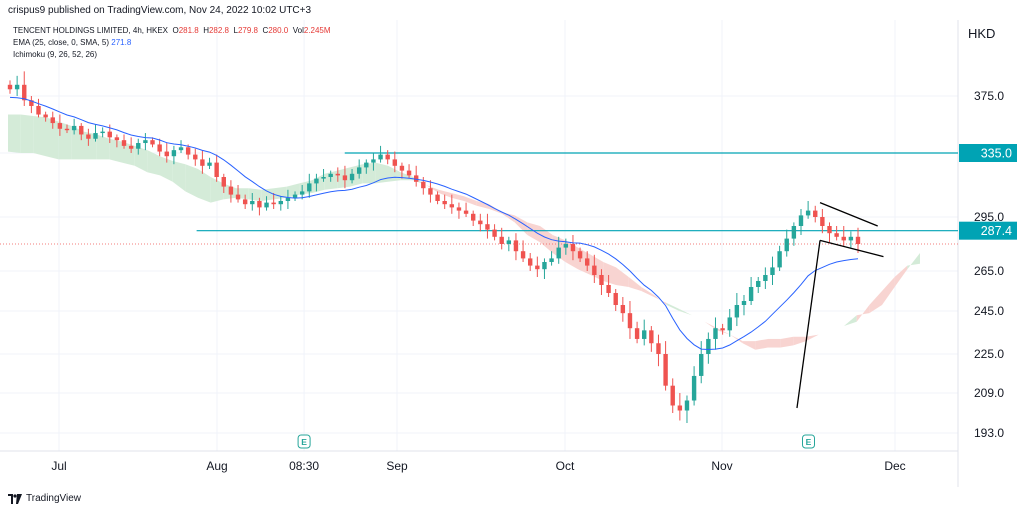  What do you see at coordinates (809, 442) in the screenshot?
I see `earnings-label: E` at bounding box center [809, 442].